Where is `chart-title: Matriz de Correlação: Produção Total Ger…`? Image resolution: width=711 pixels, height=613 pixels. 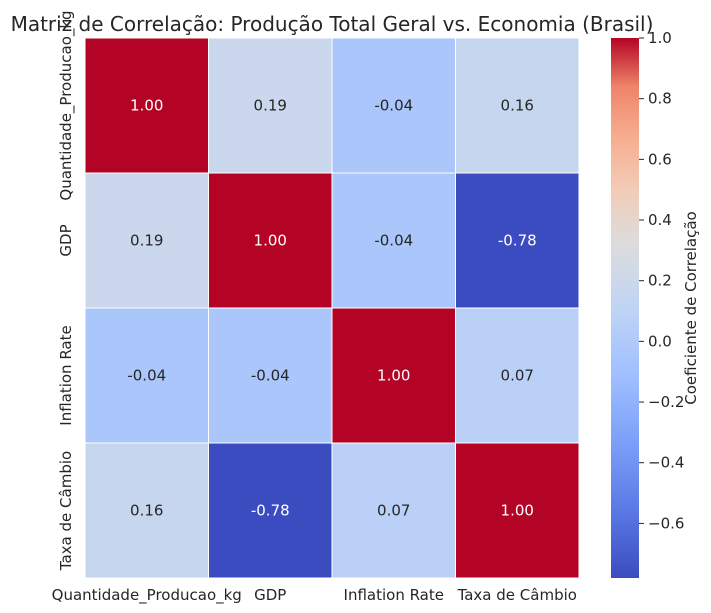 chart-title: Matriz de Correlação: Produção Total Ger… is located at coordinates (332, 24).